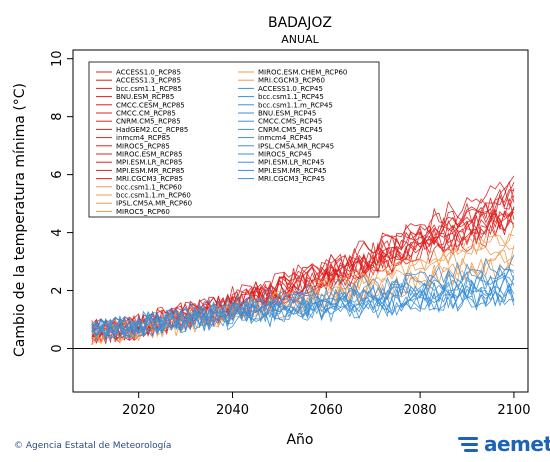 This screenshot has width=550, height=462. What do you see at coordinates (299, 440) in the screenshot?
I see `x-axis-label: Año` at bounding box center [299, 440].